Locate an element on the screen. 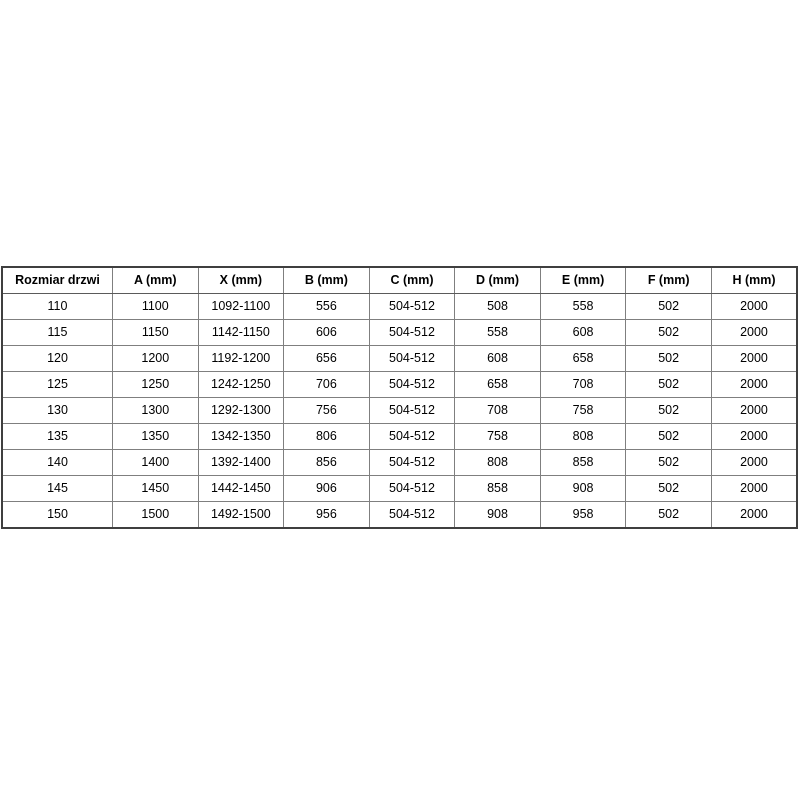  table-cell: 150 is located at coordinates (57, 515).